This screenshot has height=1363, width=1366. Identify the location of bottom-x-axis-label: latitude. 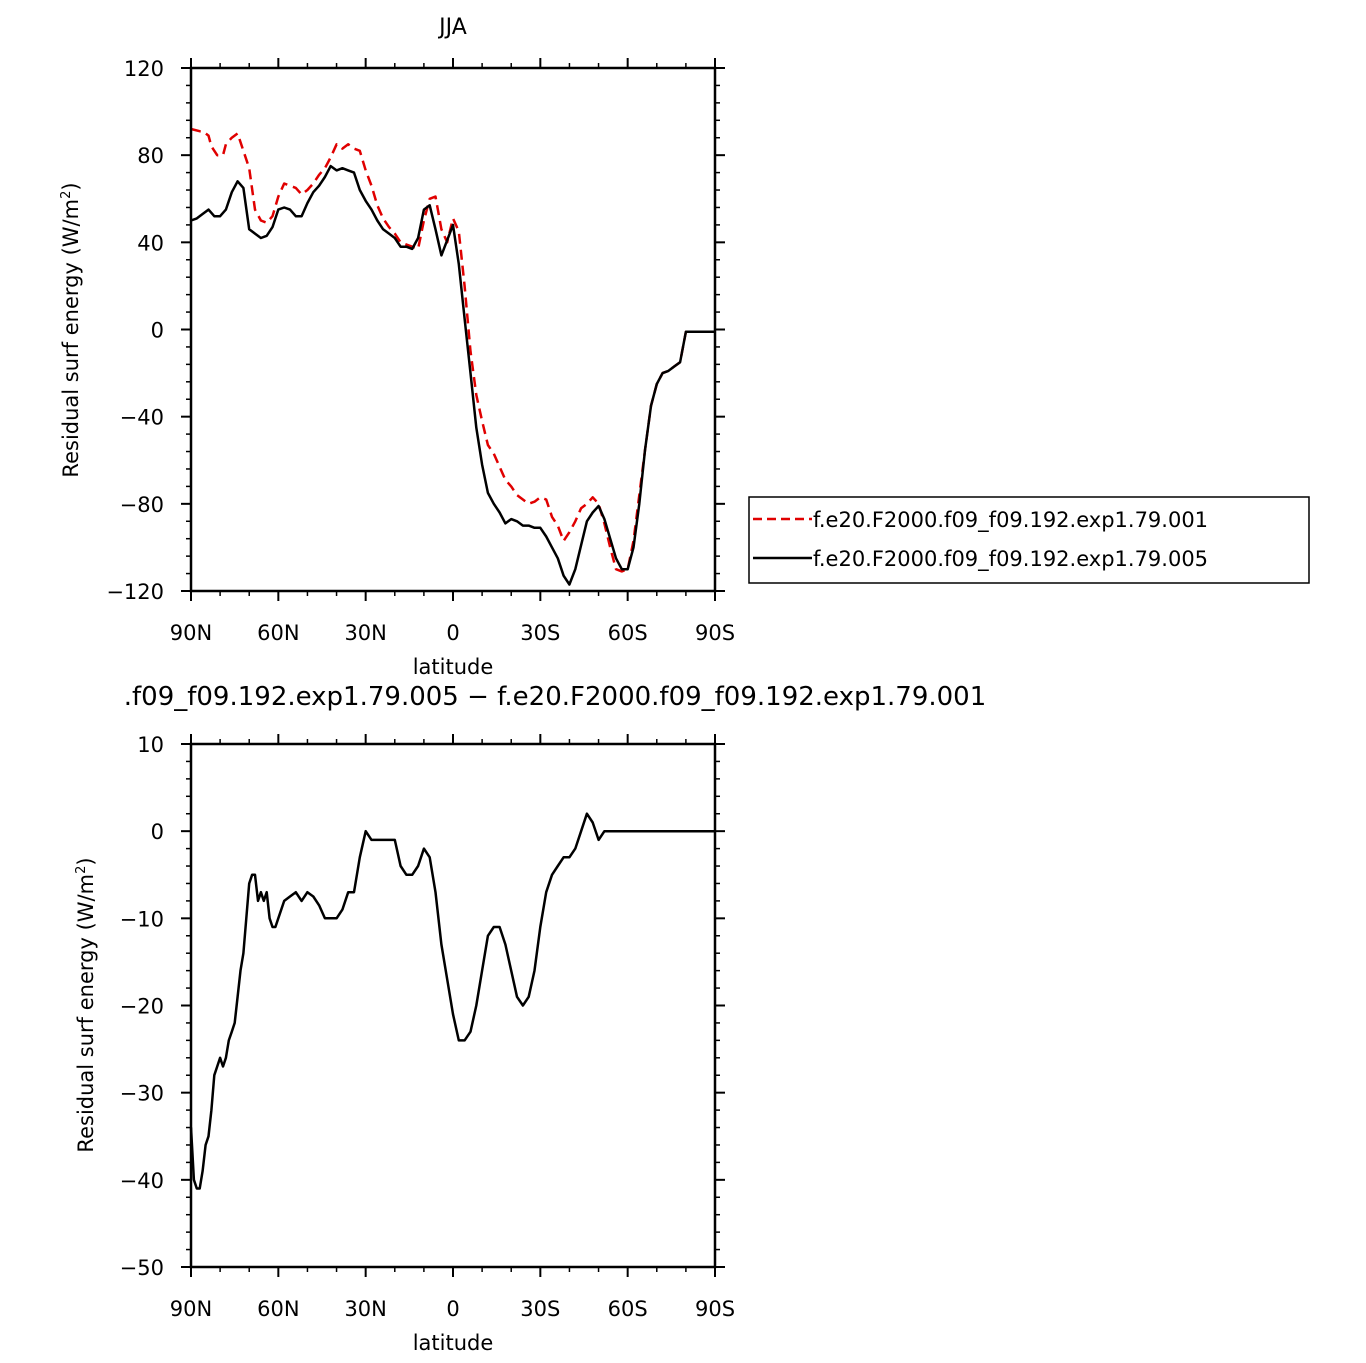
(453, 1343).